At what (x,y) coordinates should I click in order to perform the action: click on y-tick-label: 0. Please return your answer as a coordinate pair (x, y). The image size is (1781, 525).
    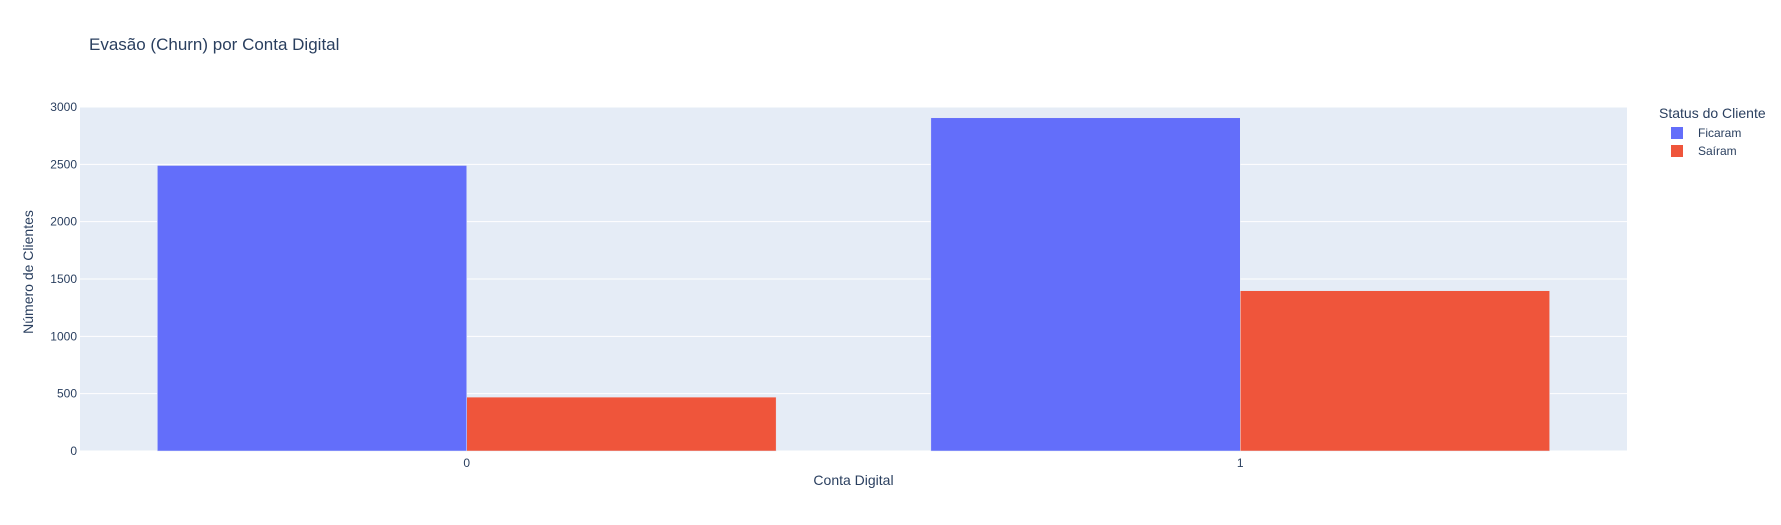
    Looking at the image, I should click on (73, 451).